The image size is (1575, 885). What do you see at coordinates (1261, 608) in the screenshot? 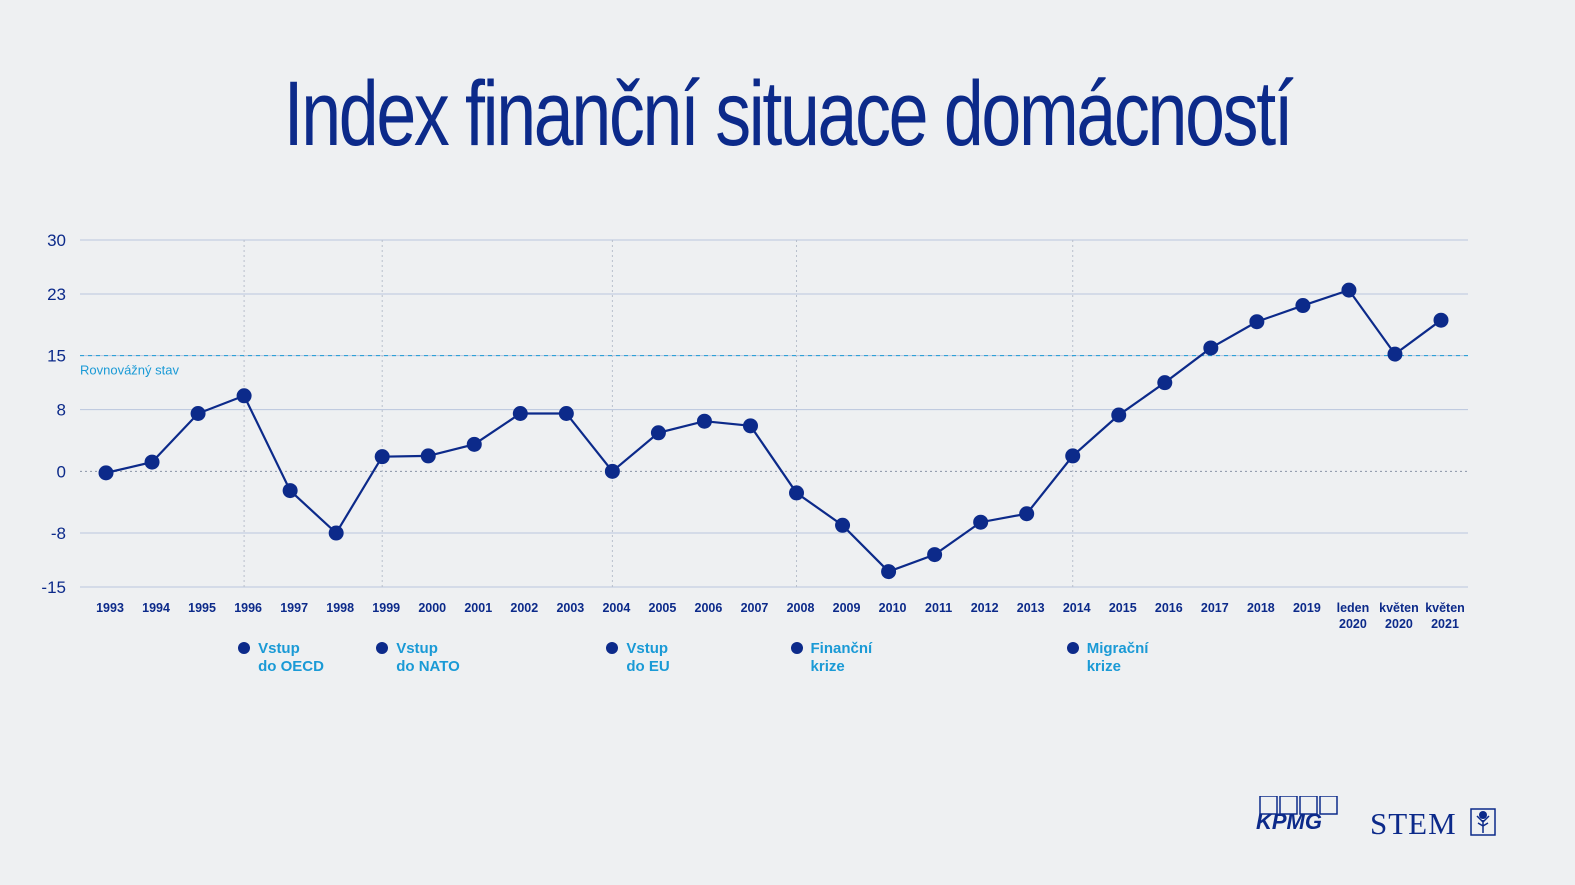
I see `x-tick-label: 2018` at bounding box center [1261, 608].